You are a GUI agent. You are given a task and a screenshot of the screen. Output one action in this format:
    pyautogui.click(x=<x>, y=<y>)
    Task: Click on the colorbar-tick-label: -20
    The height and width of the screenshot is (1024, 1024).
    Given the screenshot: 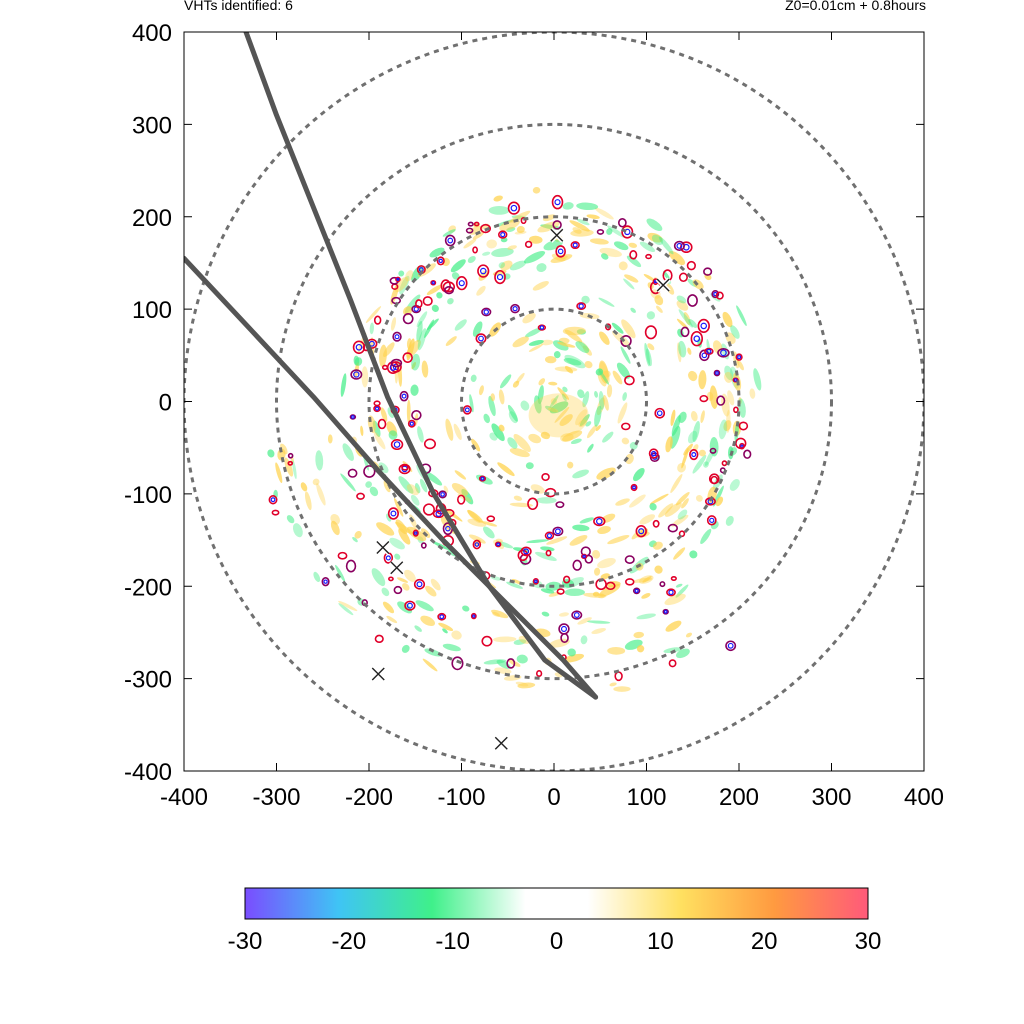 What is the action you would take?
    pyautogui.click(x=348, y=941)
    